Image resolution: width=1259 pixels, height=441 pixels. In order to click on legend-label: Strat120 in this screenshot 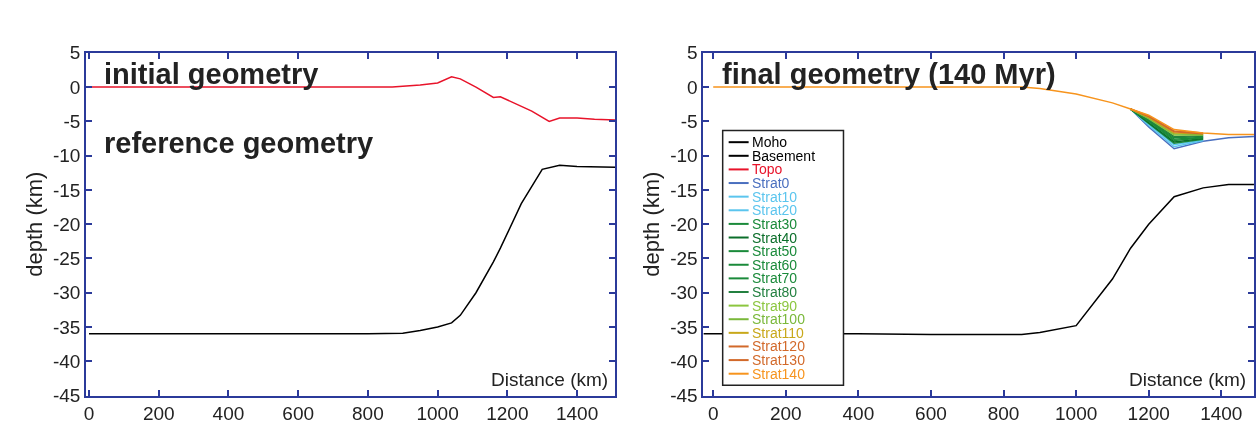, I will do `click(779, 346)`.